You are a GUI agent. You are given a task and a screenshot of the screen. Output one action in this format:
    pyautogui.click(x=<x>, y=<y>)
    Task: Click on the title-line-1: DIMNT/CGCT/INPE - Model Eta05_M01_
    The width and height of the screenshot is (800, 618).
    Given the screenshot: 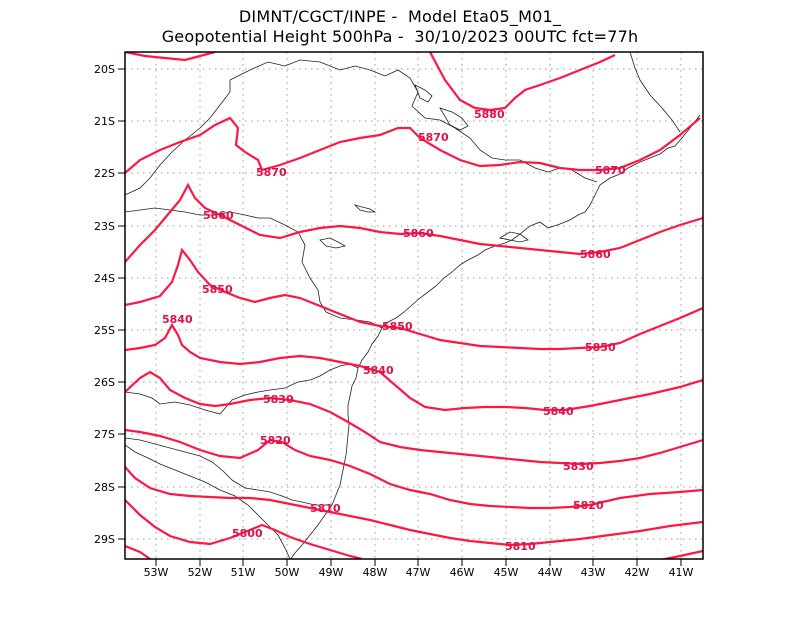 What is the action you would take?
    pyautogui.click(x=400, y=16)
    